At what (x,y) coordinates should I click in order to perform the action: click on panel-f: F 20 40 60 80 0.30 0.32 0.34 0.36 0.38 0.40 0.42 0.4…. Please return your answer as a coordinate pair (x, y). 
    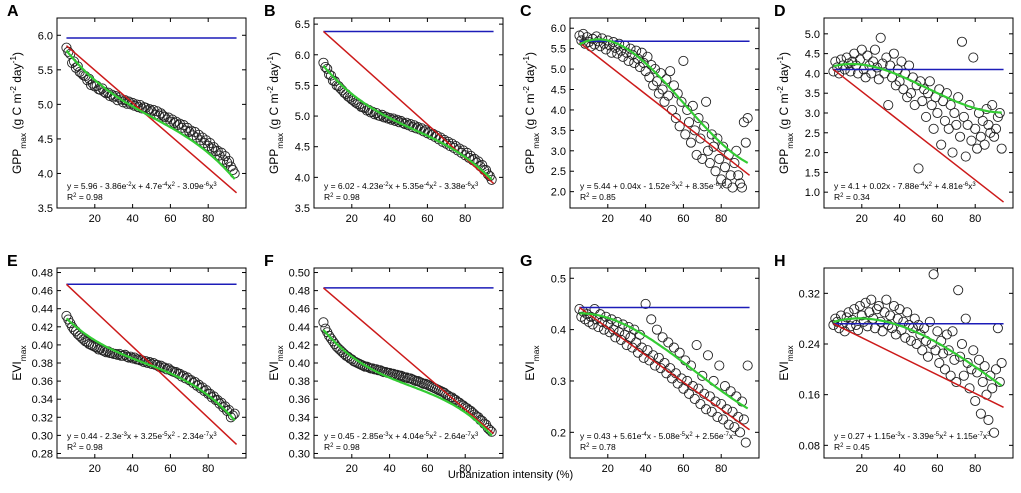
    Looking at the image, I should click on (384, 364).